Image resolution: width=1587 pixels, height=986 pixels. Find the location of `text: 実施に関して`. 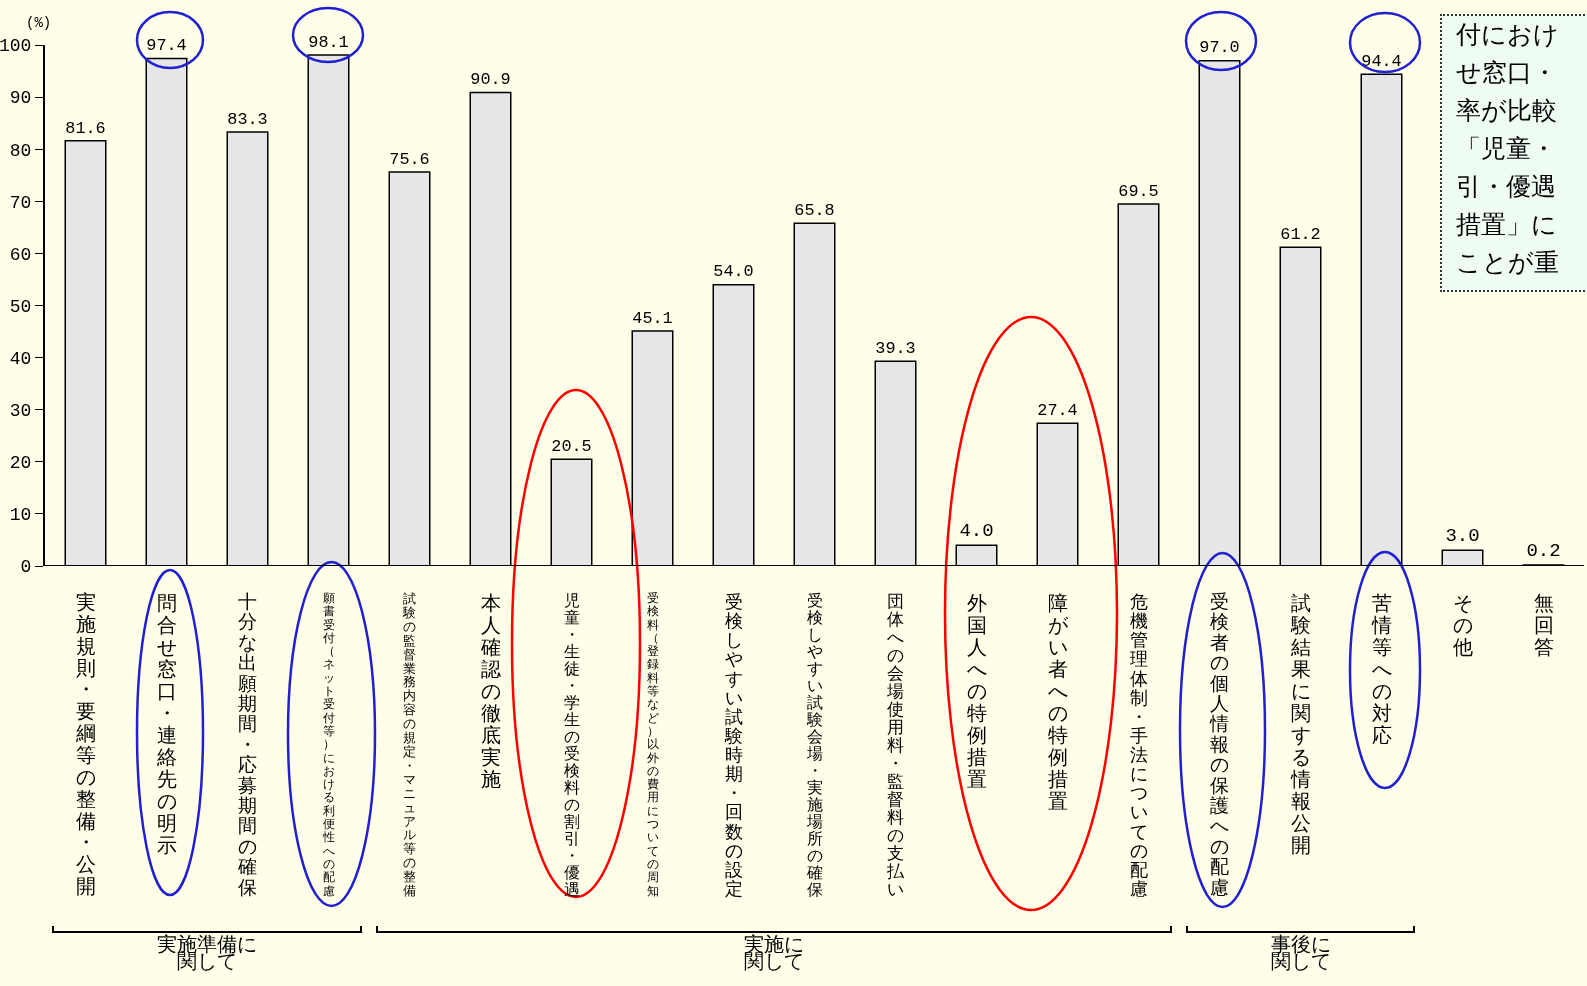

text: 実施に関して is located at coordinates (774, 952).